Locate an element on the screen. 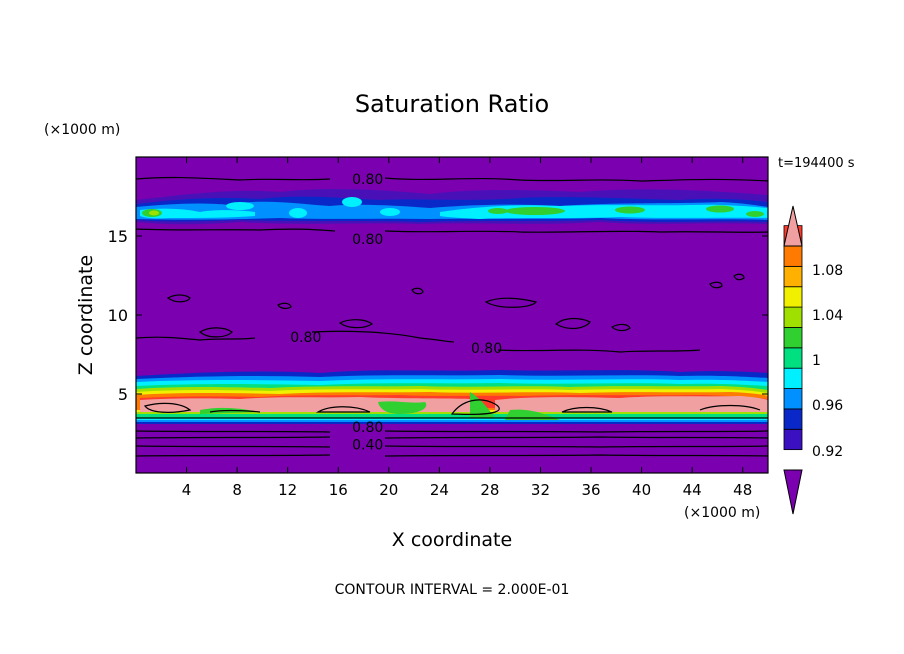 The height and width of the screenshot is (654, 904). colorbar: 0.92 0.96 1 1.04 1.08 is located at coordinates (813, 360).